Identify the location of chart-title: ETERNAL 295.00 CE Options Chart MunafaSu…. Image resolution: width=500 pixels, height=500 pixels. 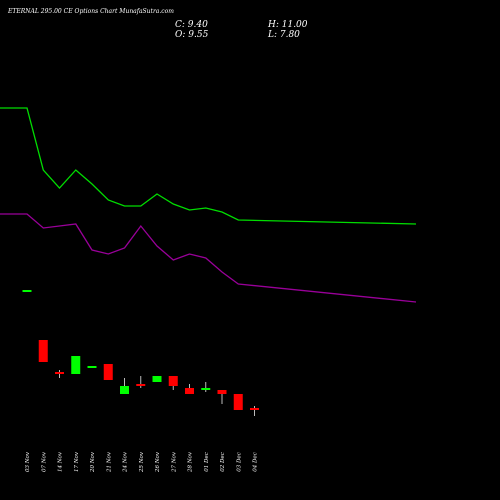
(90, 11).